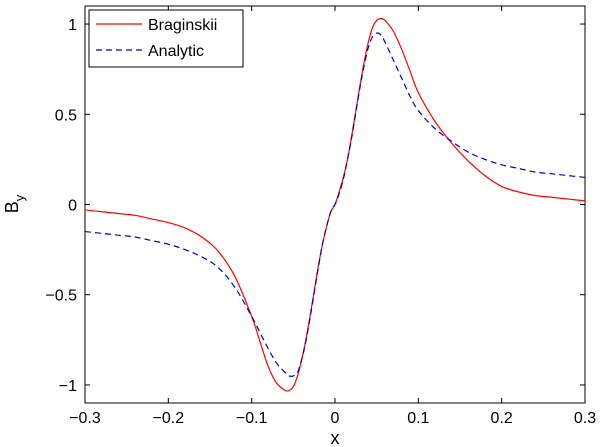 The image size is (600, 447). I want to click on legend: Braginskii Analytic, so click(166, 38).